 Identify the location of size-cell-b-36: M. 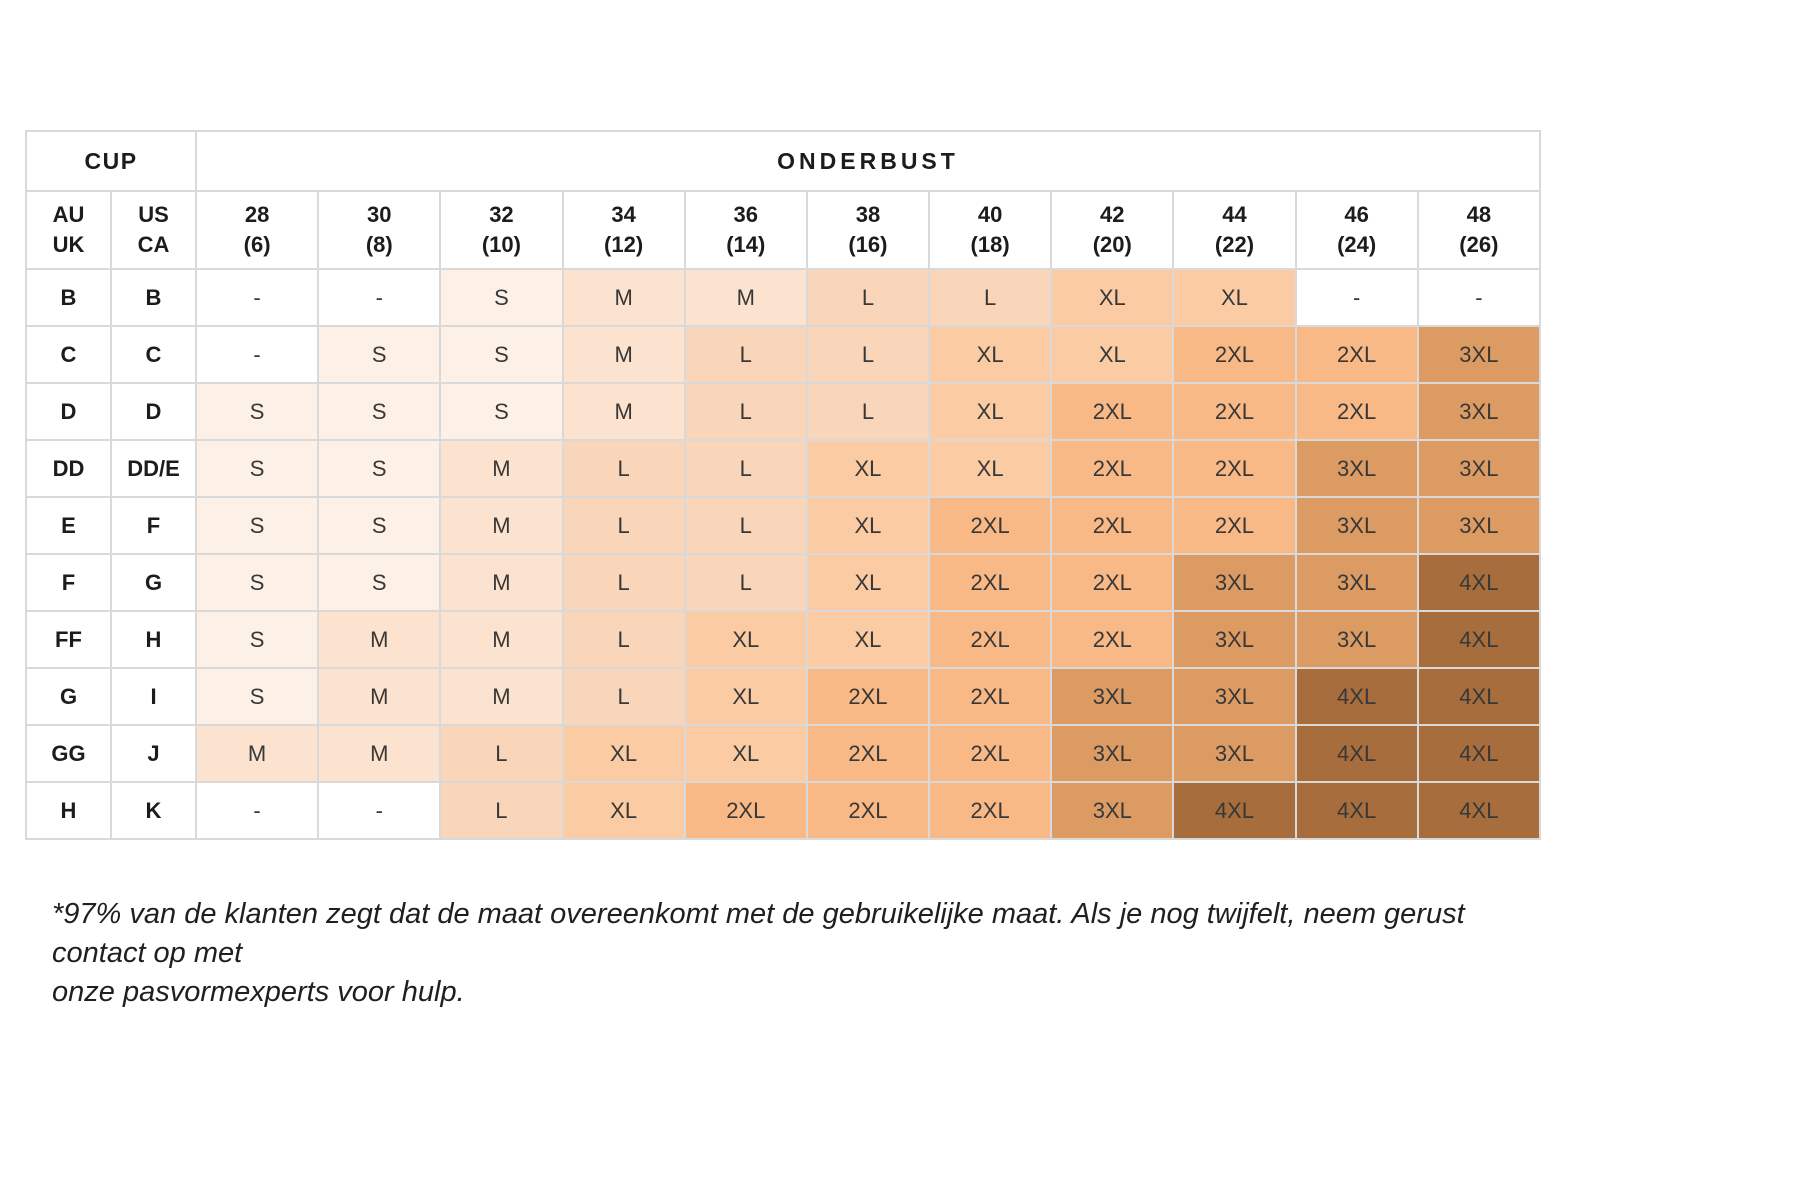
(745, 297).